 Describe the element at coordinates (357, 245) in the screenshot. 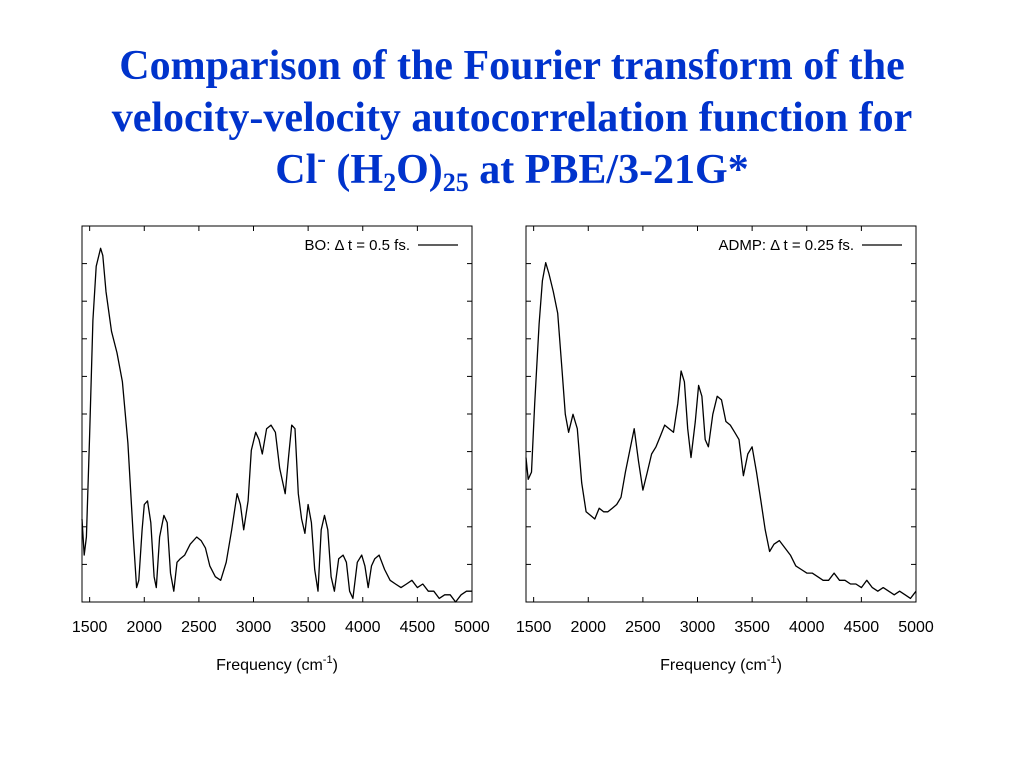

I see `chart-0-legend-label: BO: Δ t = 0.5 fs.` at that location.